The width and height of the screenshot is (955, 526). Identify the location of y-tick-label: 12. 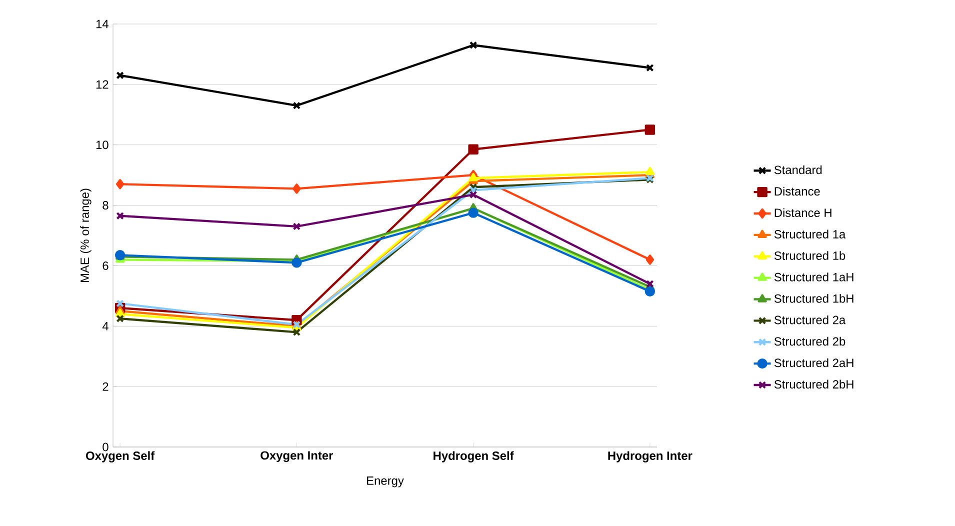
(102, 84).